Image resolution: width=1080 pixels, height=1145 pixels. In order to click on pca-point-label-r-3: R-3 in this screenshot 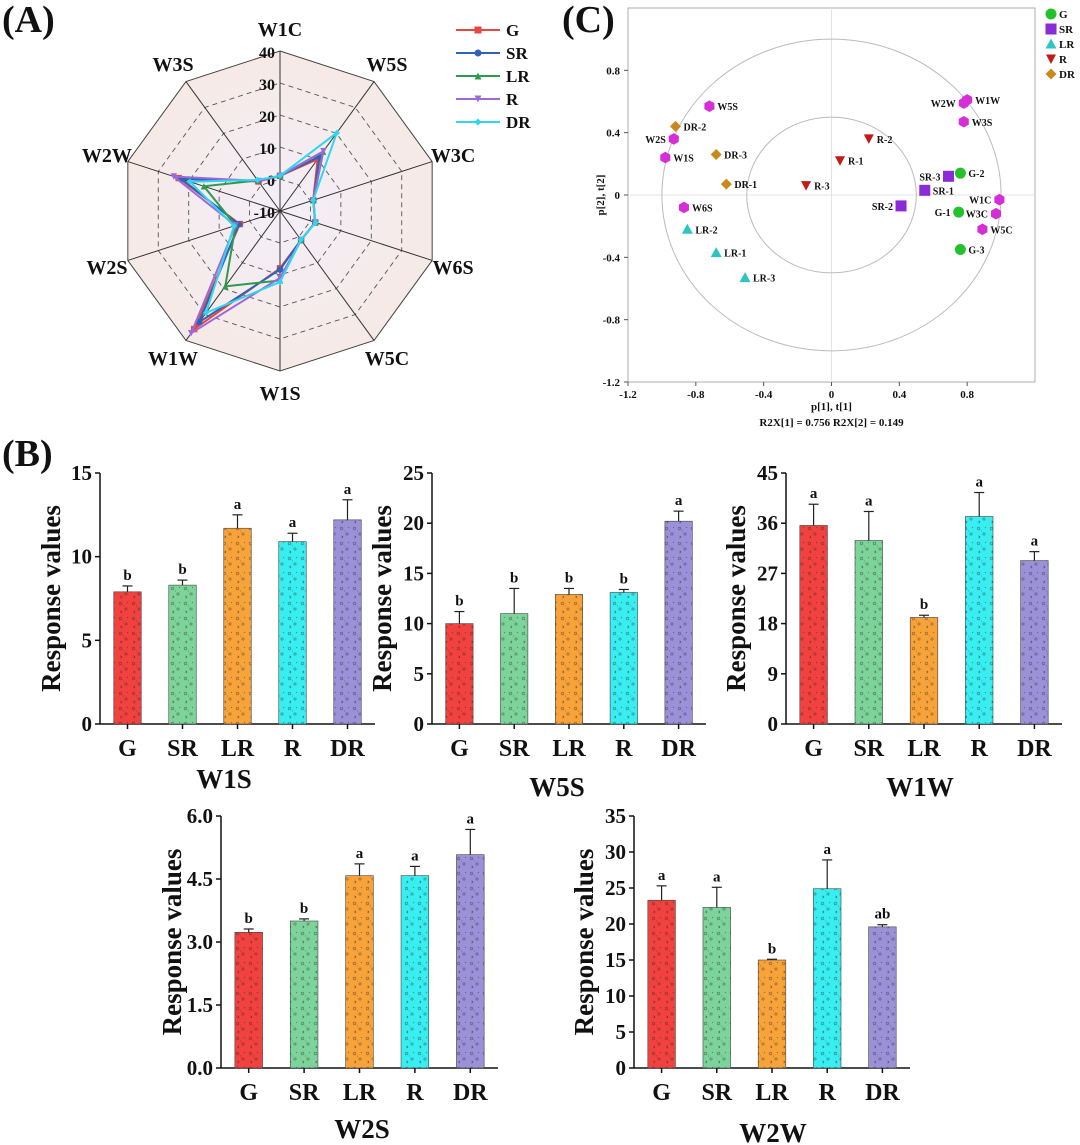, I will do `click(822, 187)`.